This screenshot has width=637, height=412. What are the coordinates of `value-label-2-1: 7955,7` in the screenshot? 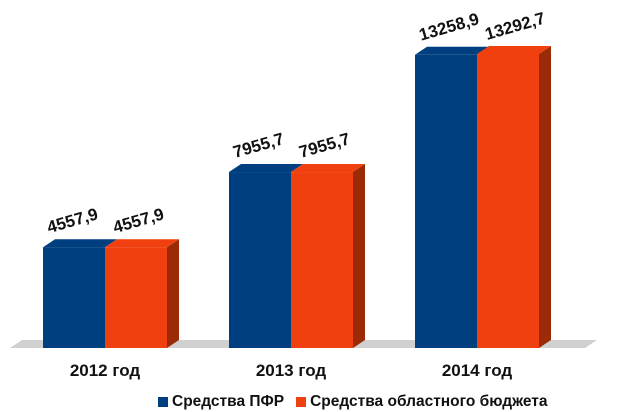 It's located at (258, 145).